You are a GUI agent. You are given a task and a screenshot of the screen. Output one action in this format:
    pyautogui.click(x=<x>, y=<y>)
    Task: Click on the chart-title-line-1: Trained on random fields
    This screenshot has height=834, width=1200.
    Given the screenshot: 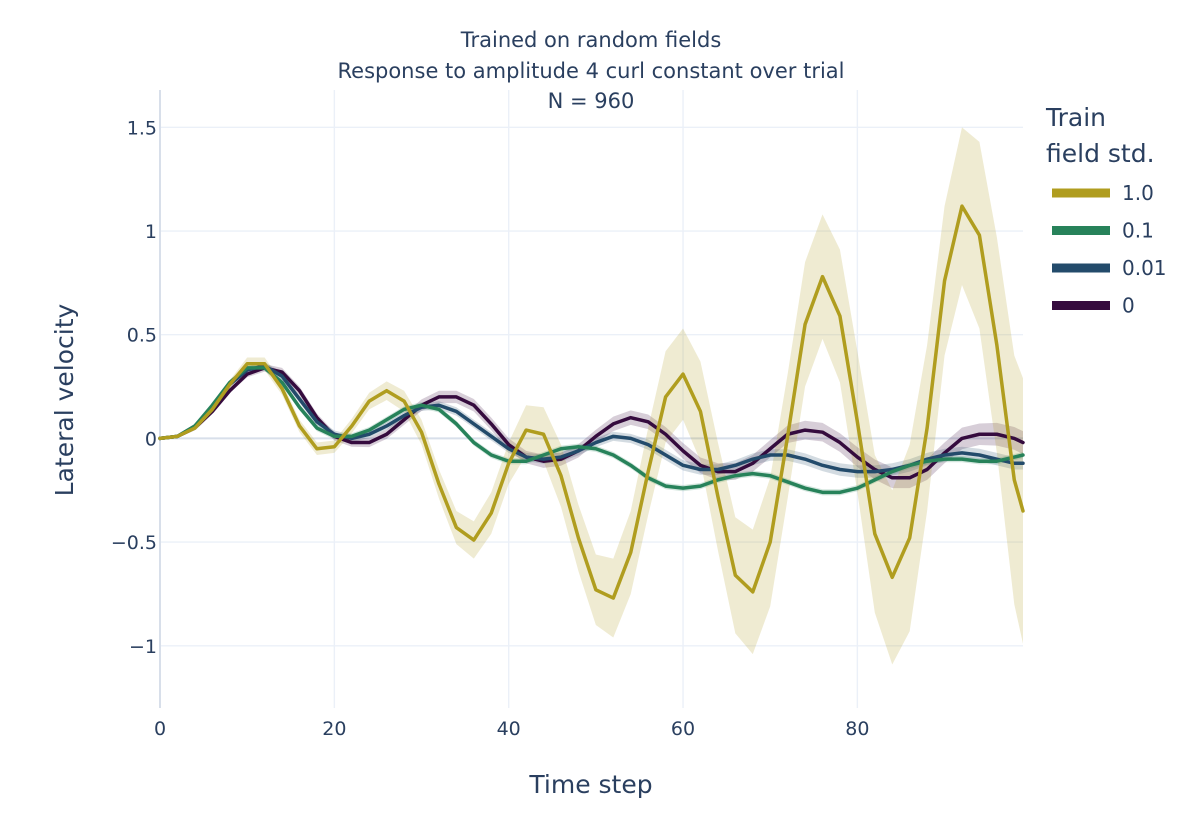 What is the action you would take?
    pyautogui.click(x=591, y=40)
    